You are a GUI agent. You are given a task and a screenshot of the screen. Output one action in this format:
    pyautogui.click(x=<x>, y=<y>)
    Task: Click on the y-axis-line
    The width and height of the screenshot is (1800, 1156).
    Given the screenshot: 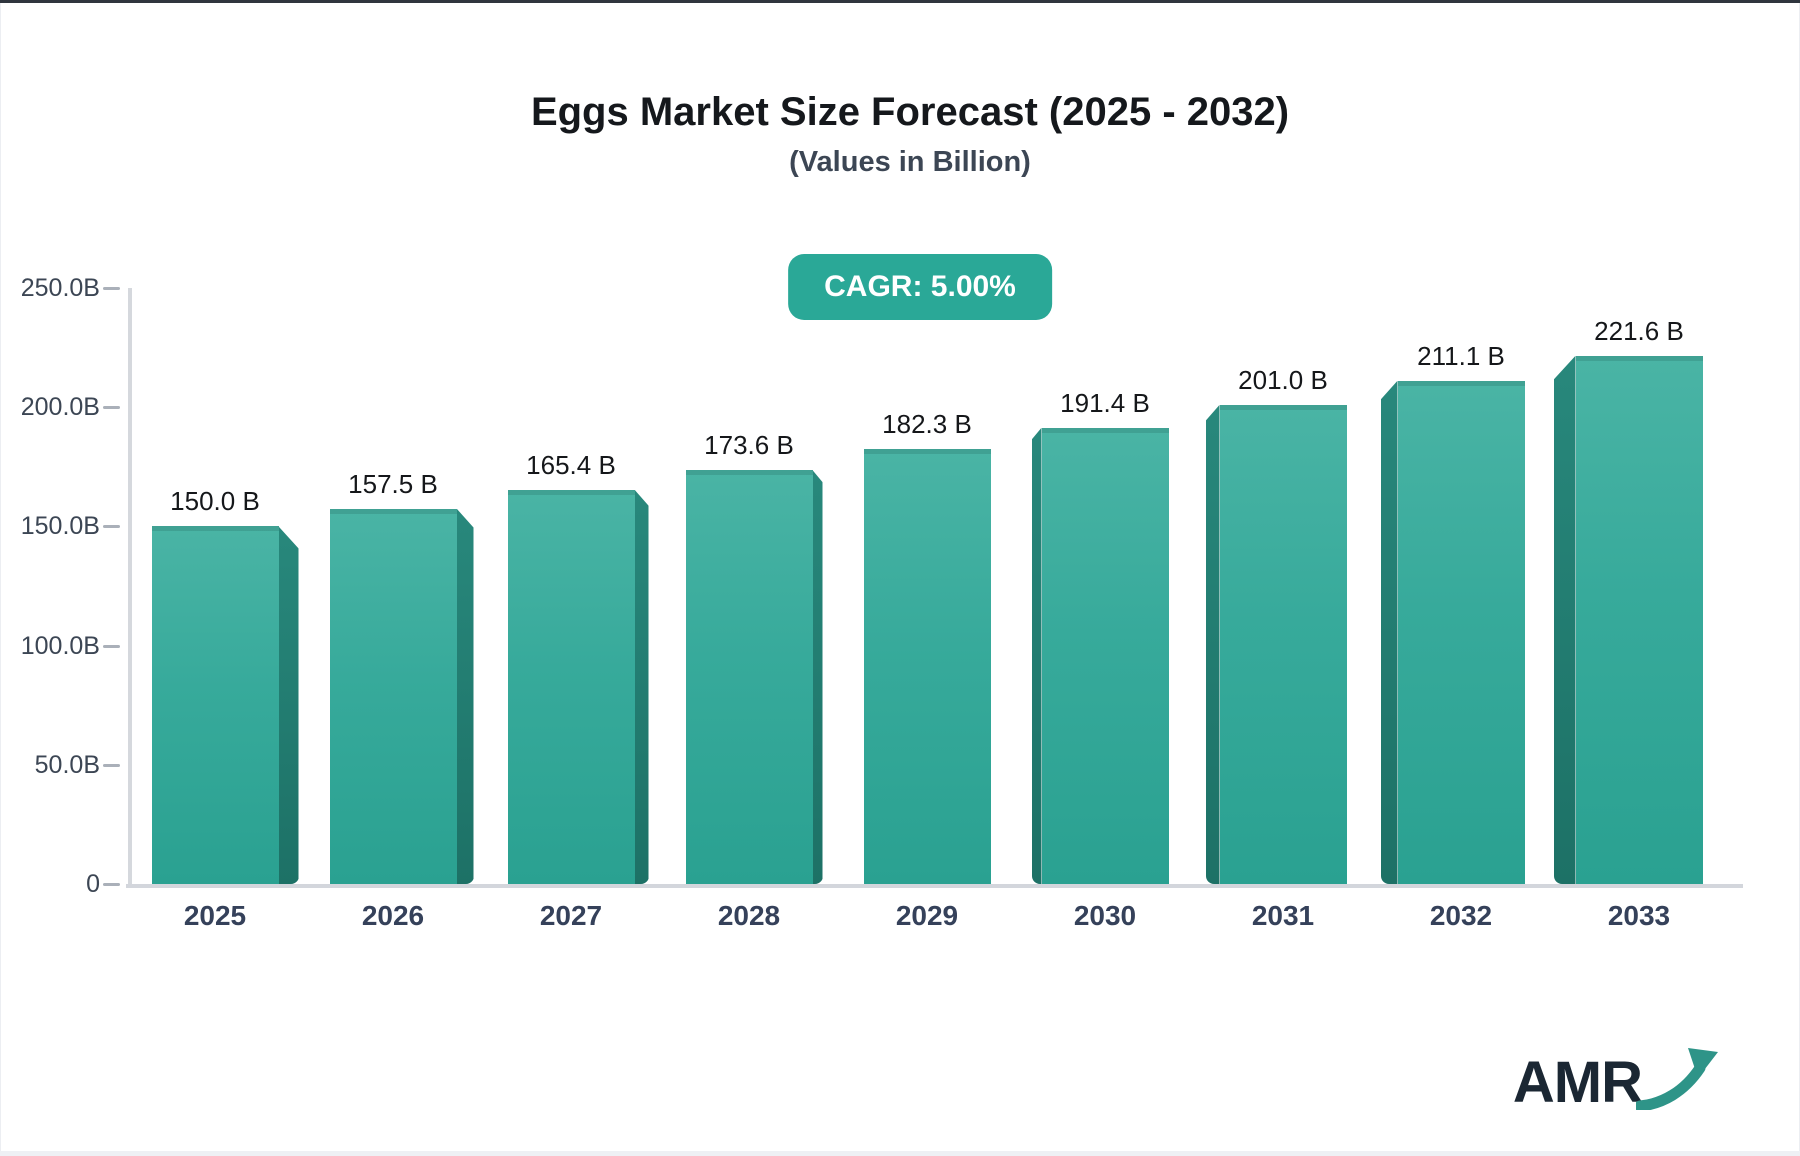 What is the action you would take?
    pyautogui.click(x=130, y=587)
    